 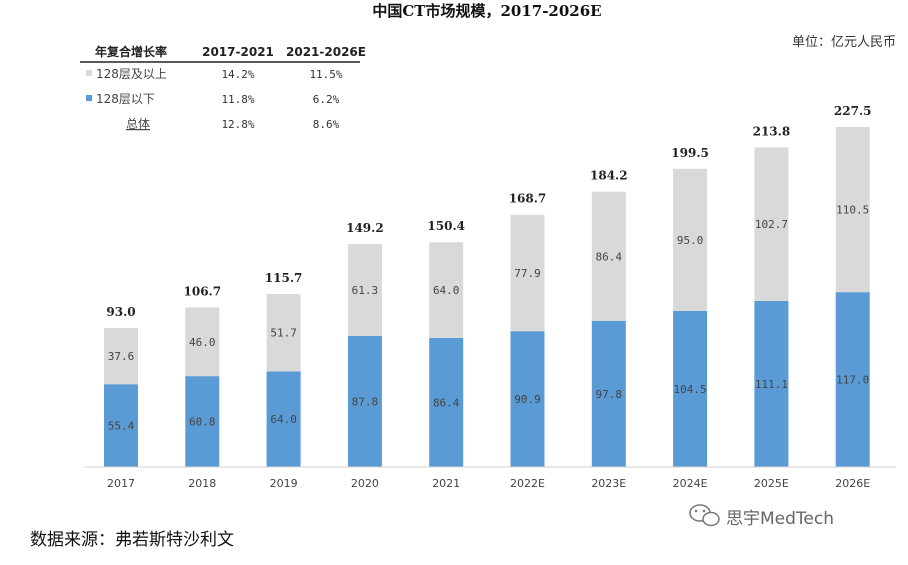 I want to click on x-tick-label: 2019, so click(x=284, y=483).